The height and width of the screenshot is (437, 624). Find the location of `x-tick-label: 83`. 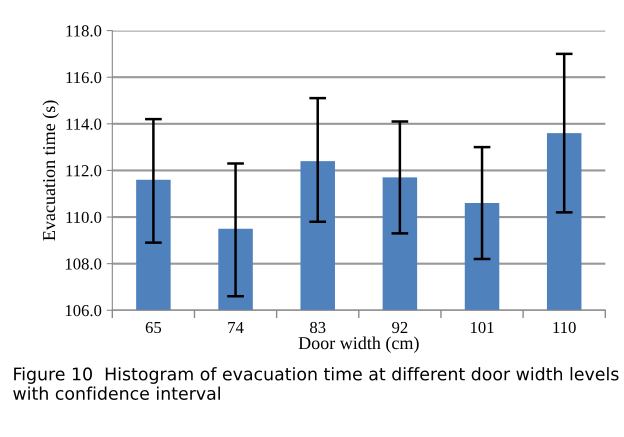

x-tick-label: 83 is located at coordinates (318, 328).